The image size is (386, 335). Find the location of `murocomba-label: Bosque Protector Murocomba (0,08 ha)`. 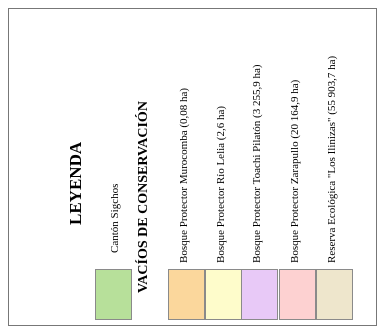

murocomba-label: Bosque Protector Murocomba (0,08 ha) is located at coordinates (184, 175).